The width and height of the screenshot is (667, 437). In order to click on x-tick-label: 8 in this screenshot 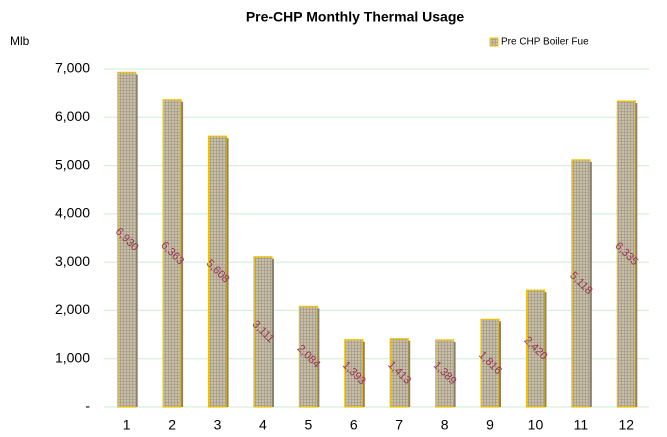, I will do `click(445, 425)`.